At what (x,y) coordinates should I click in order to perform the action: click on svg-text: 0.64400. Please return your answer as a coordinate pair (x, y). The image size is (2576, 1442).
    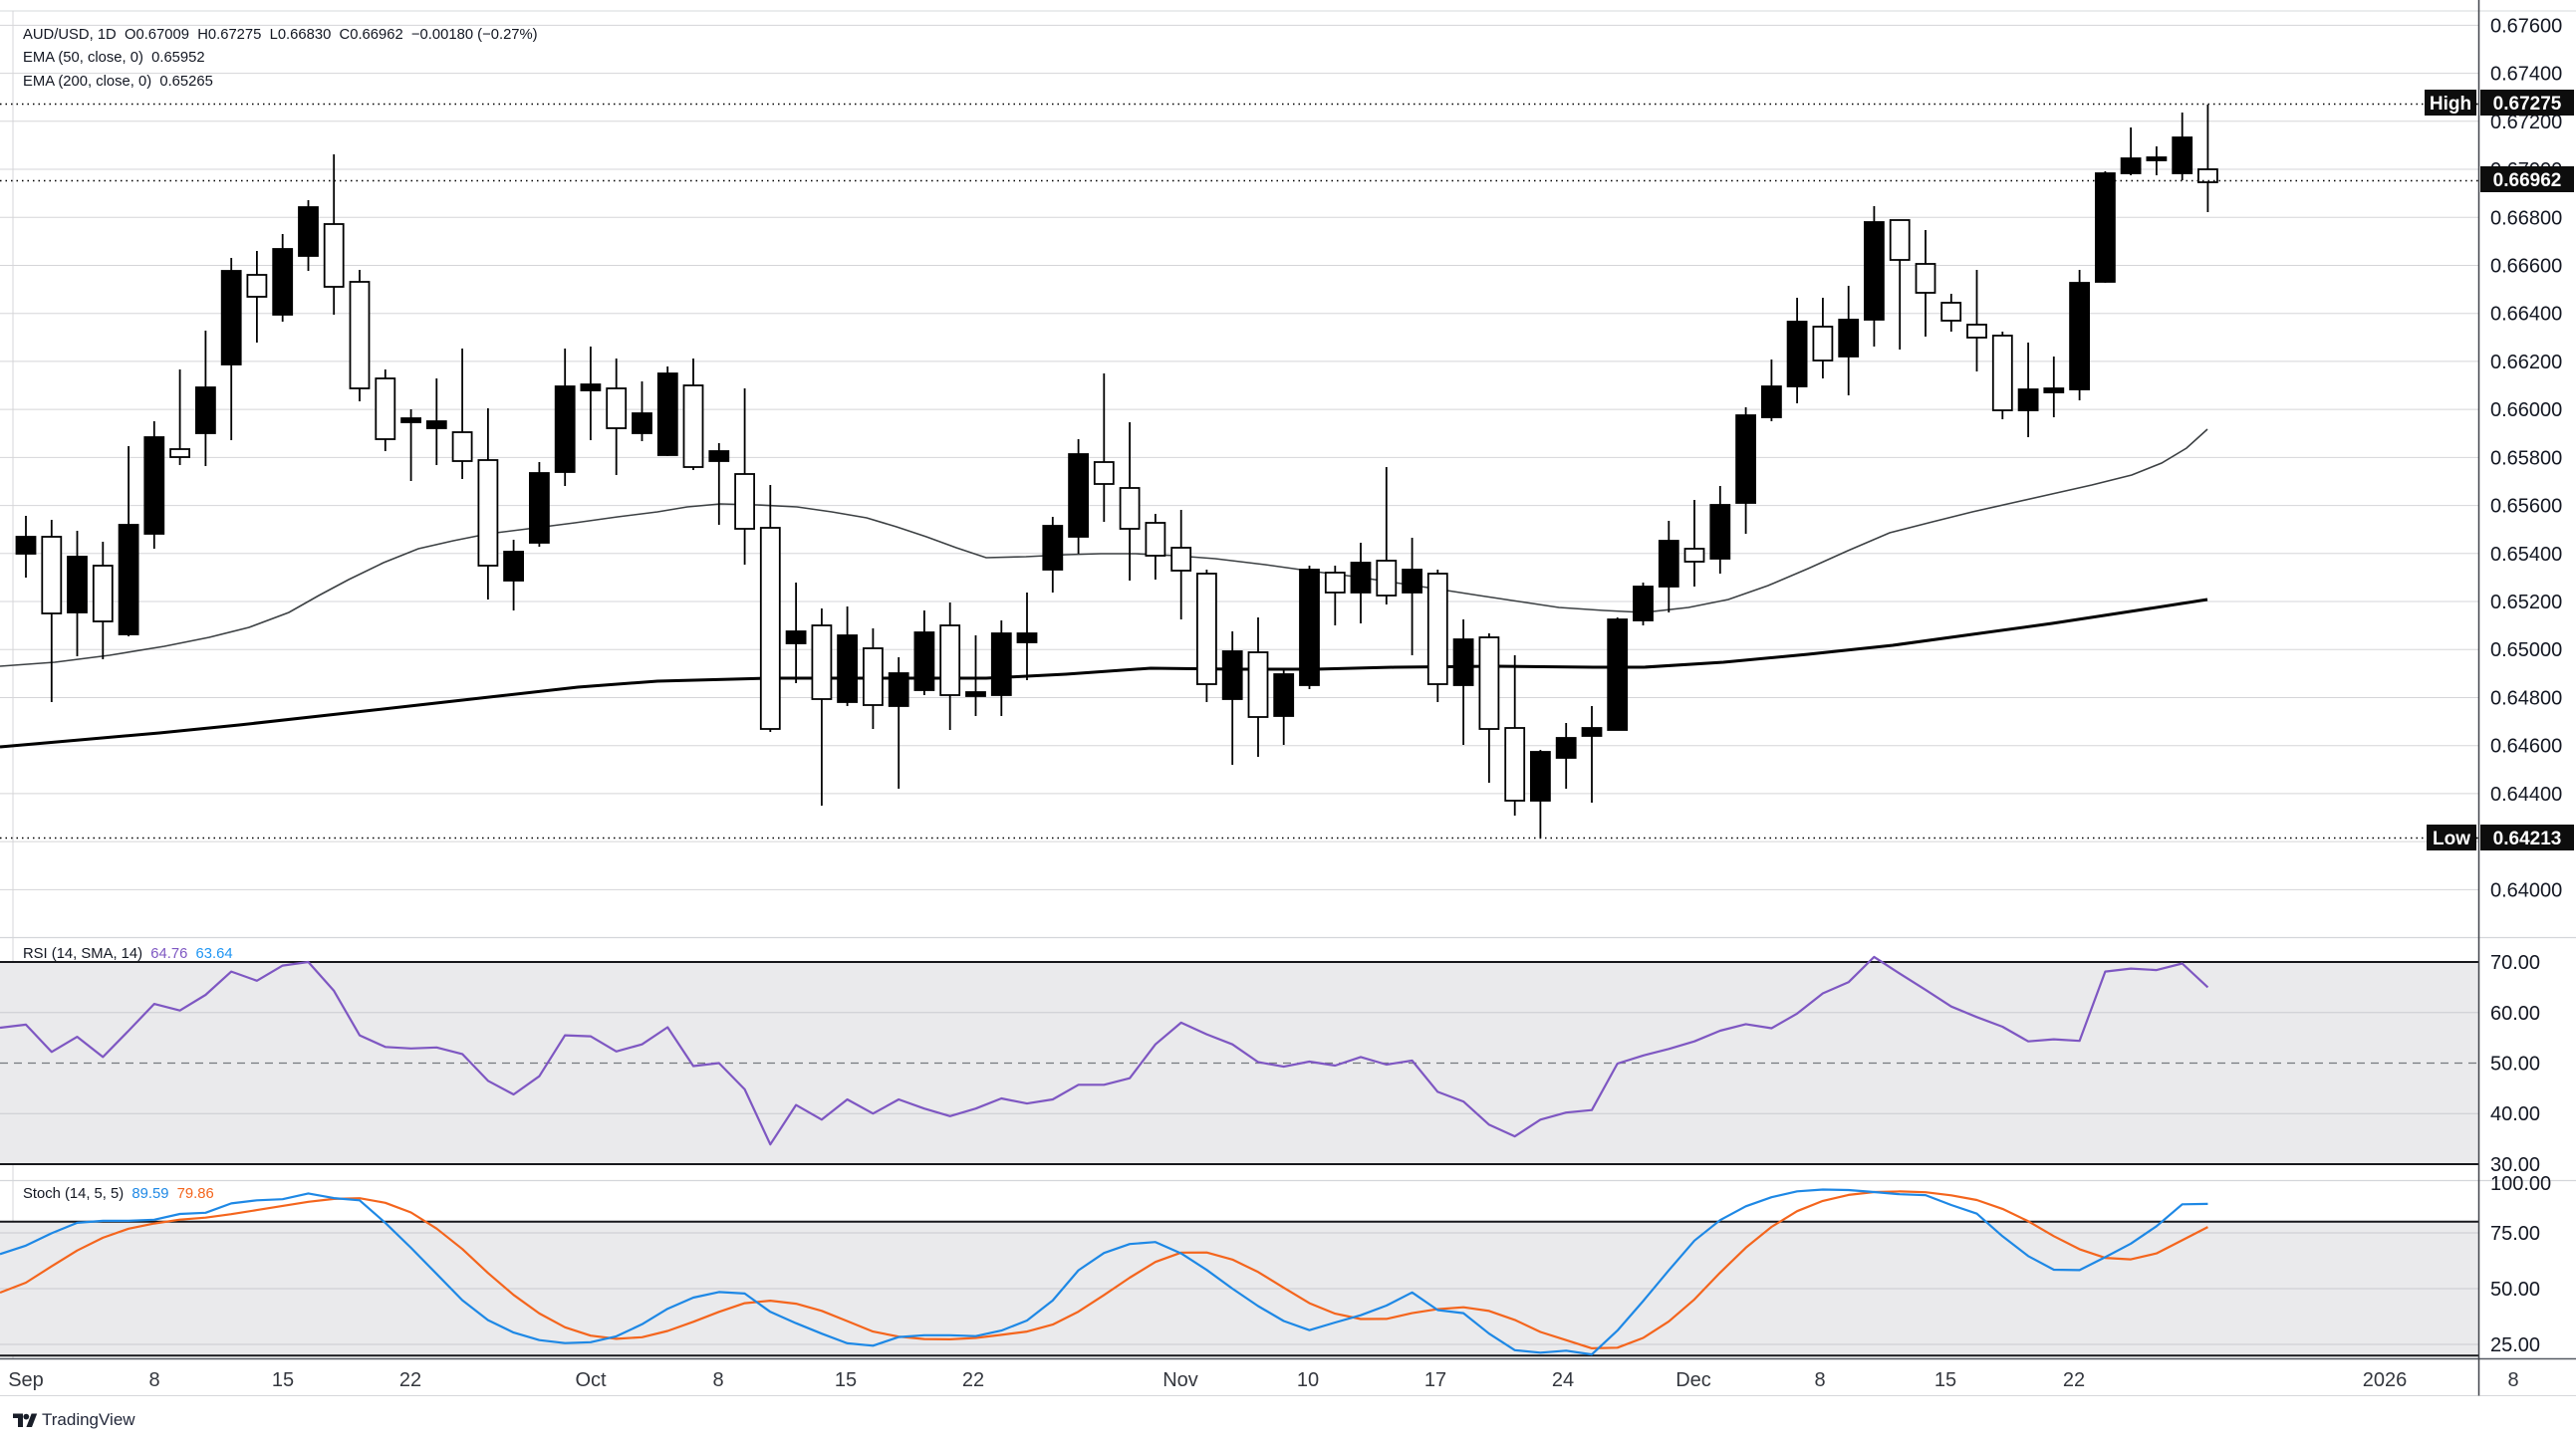
    Looking at the image, I should click on (2526, 795).